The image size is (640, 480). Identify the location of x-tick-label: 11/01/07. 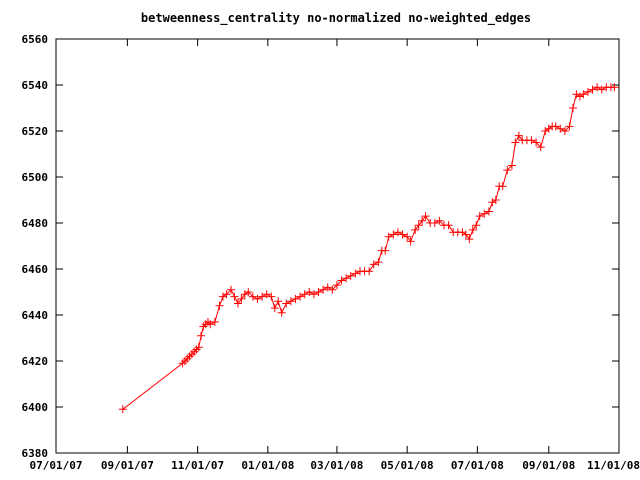
(197, 465).